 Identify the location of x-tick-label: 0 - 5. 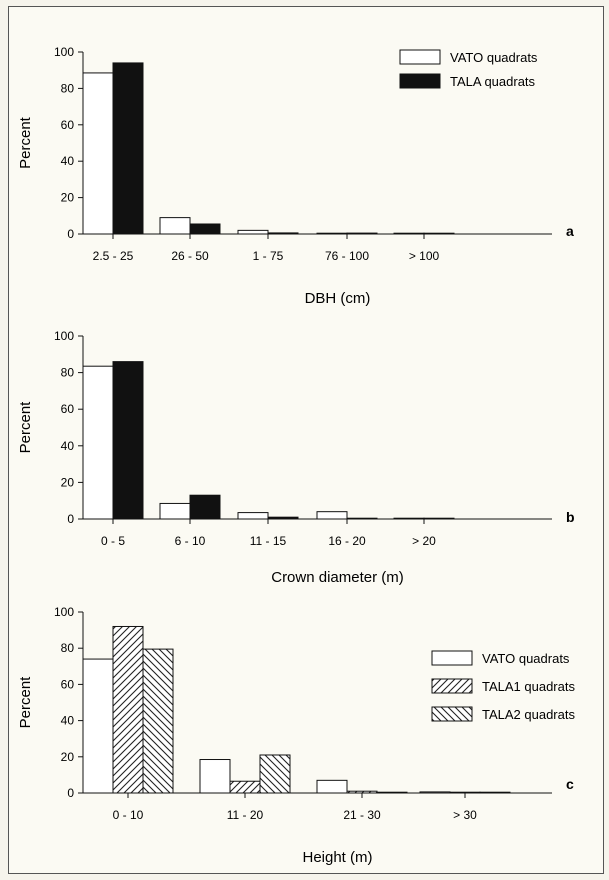
(113, 541).